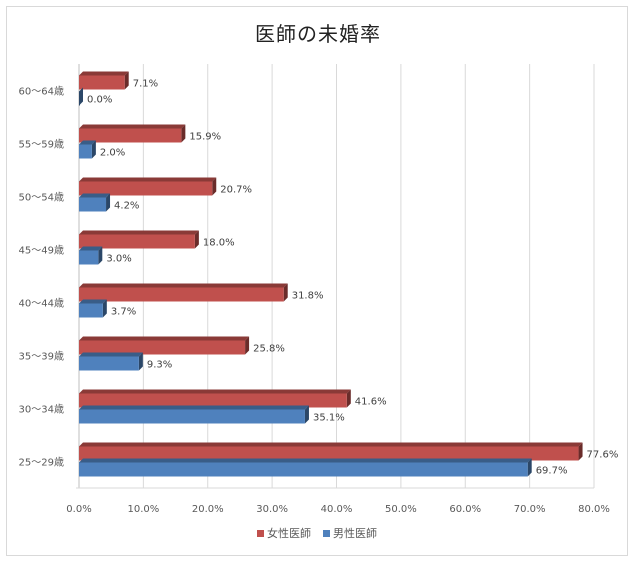 The width and height of the screenshot is (636, 565). What do you see at coordinates (41, 410) in the screenshot?
I see `y-tick-label: 30〜34歳` at bounding box center [41, 410].